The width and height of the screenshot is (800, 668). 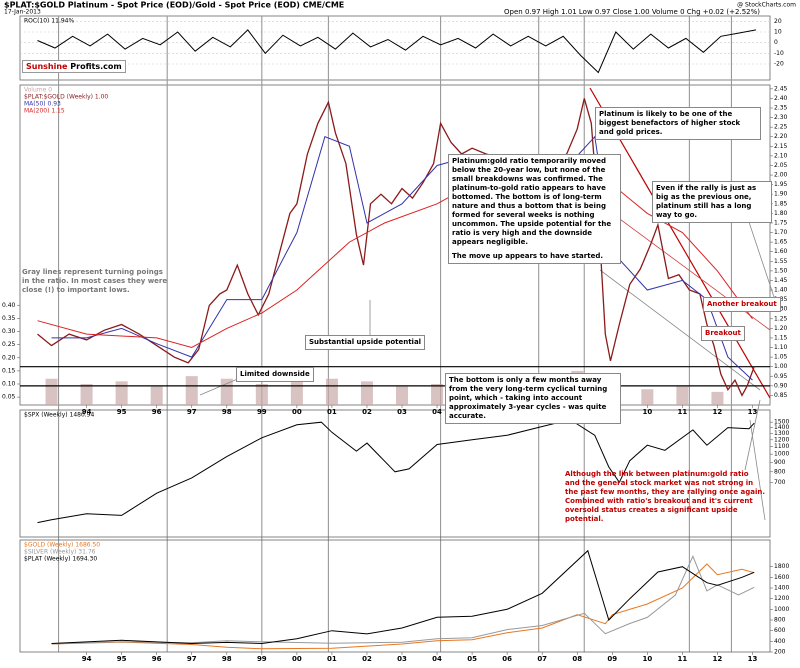 What do you see at coordinates (262, 412) in the screenshot?
I see `x-tick-label: 99` at bounding box center [262, 412].